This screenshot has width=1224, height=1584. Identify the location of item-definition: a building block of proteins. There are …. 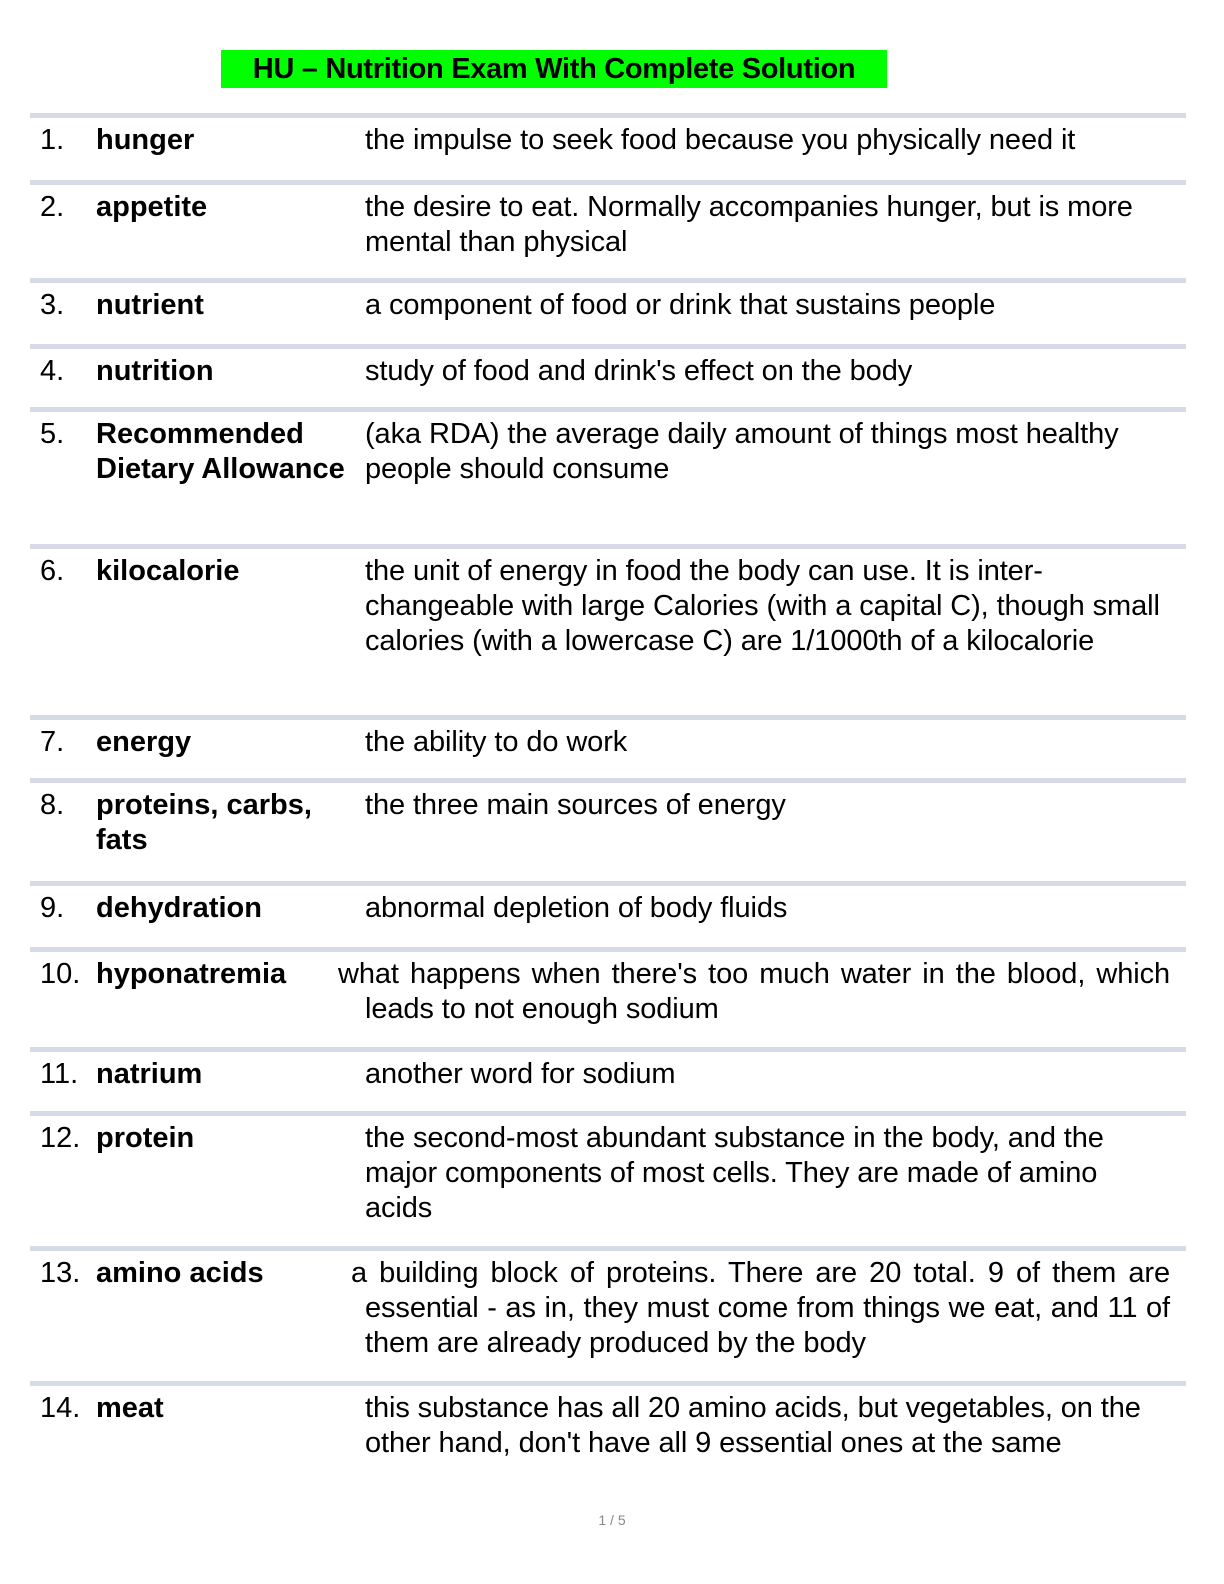
(760, 1308).